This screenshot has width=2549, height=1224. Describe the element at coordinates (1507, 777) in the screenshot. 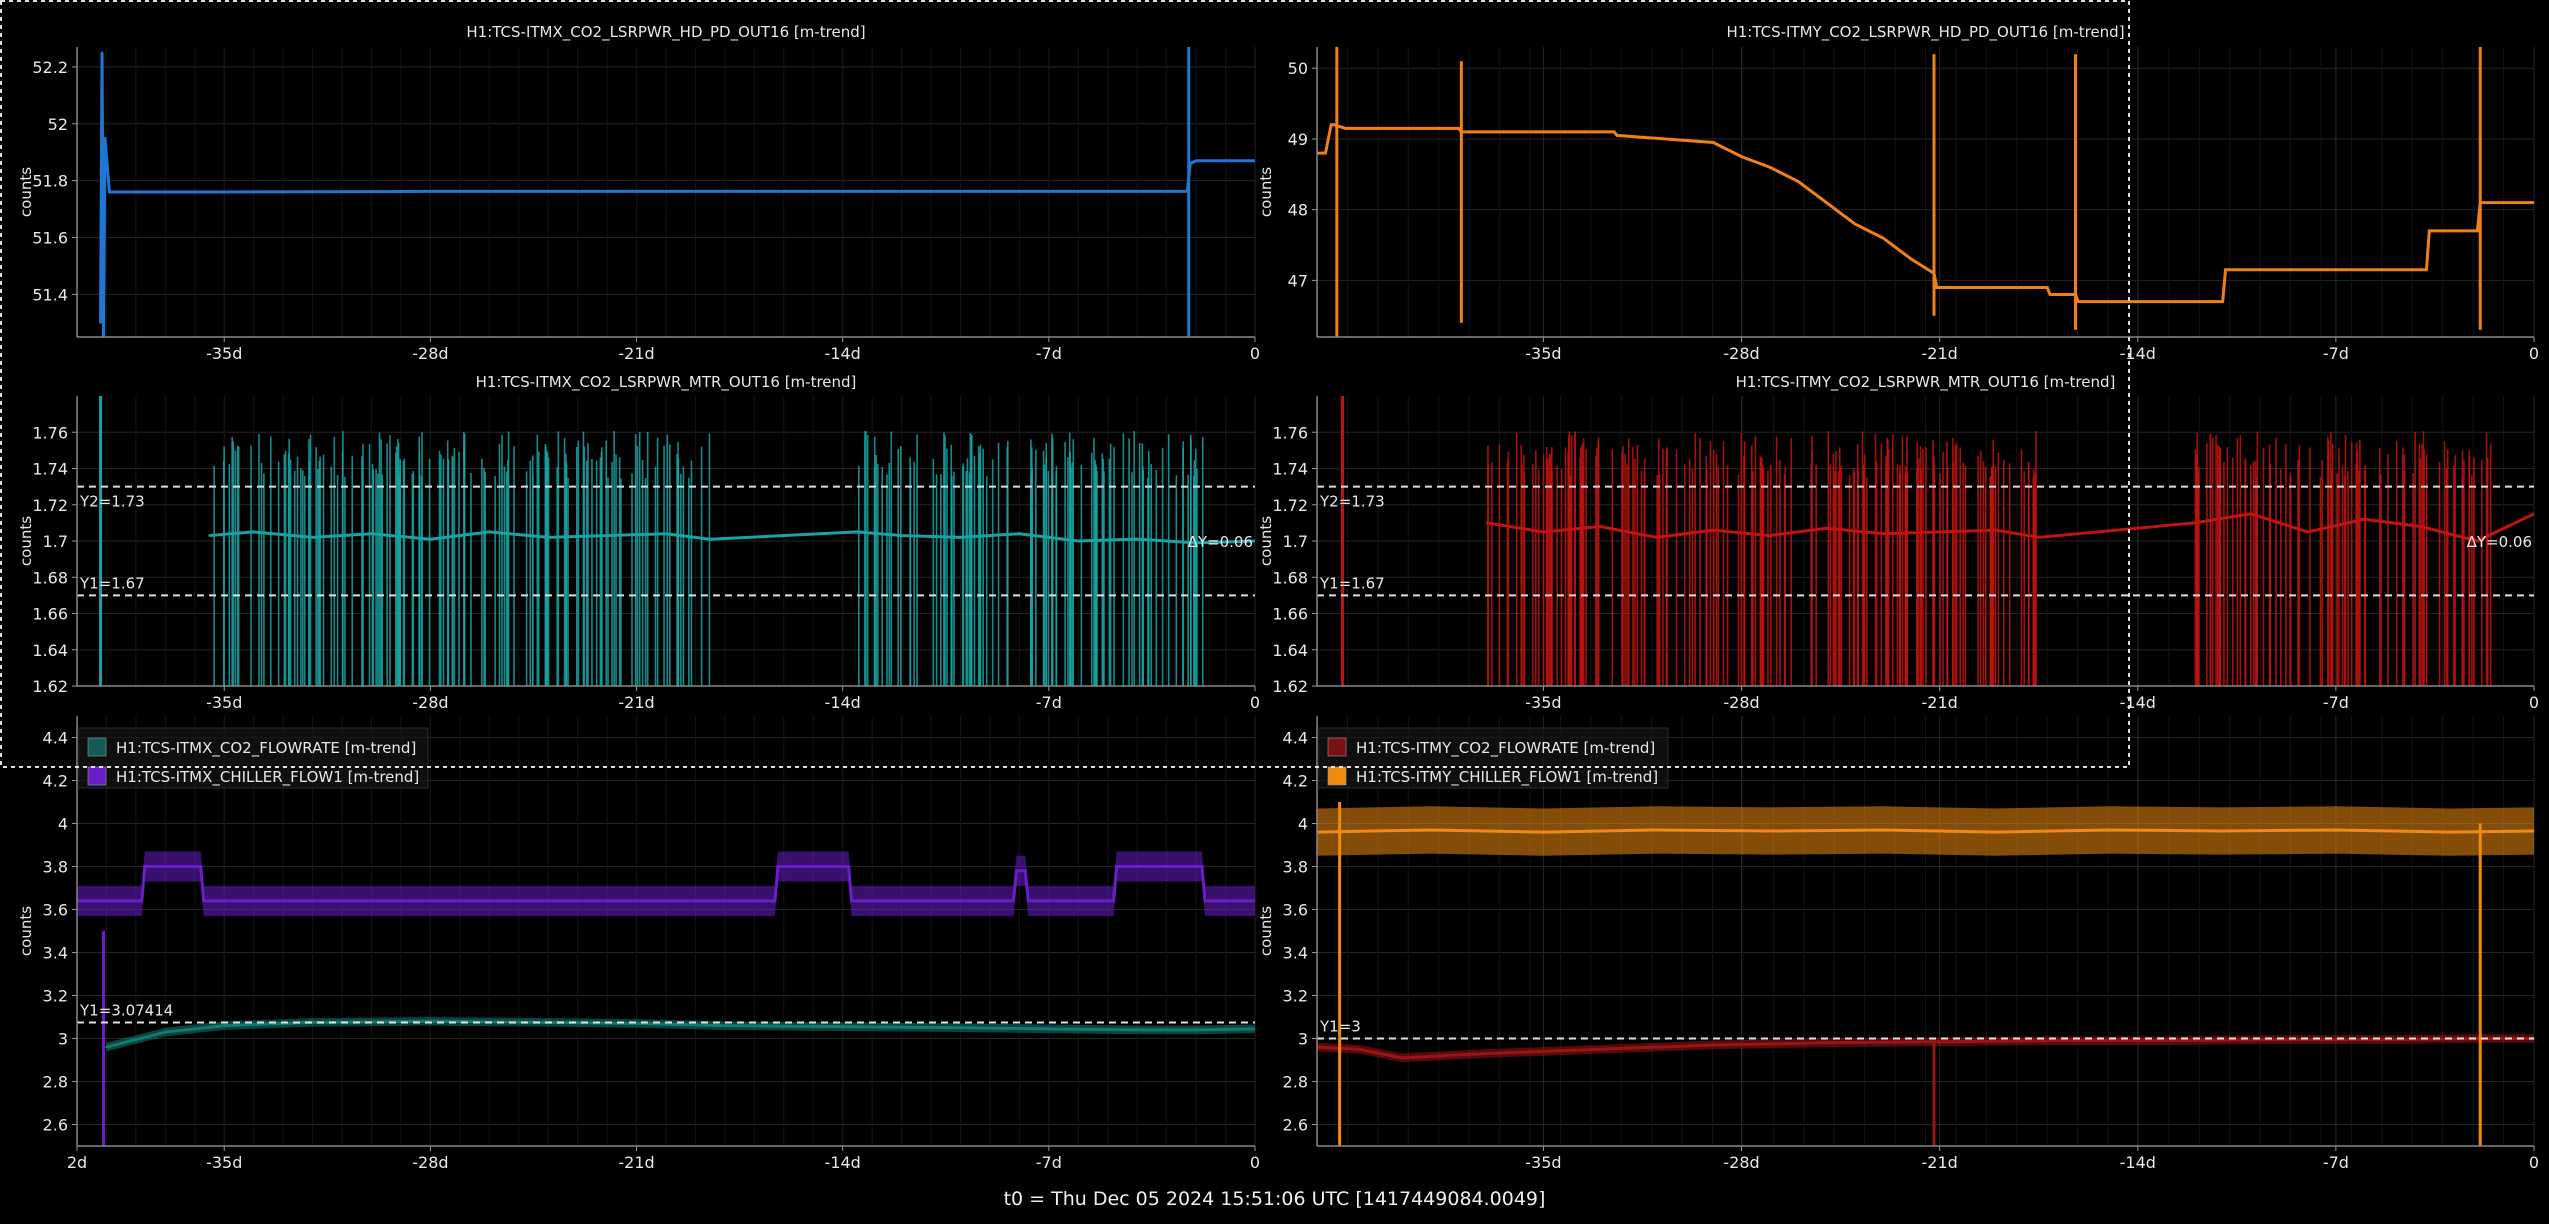

I see `legend-label: H1:TCS-ITMY_CHILLER_FLOW1 [m-trend]` at that location.